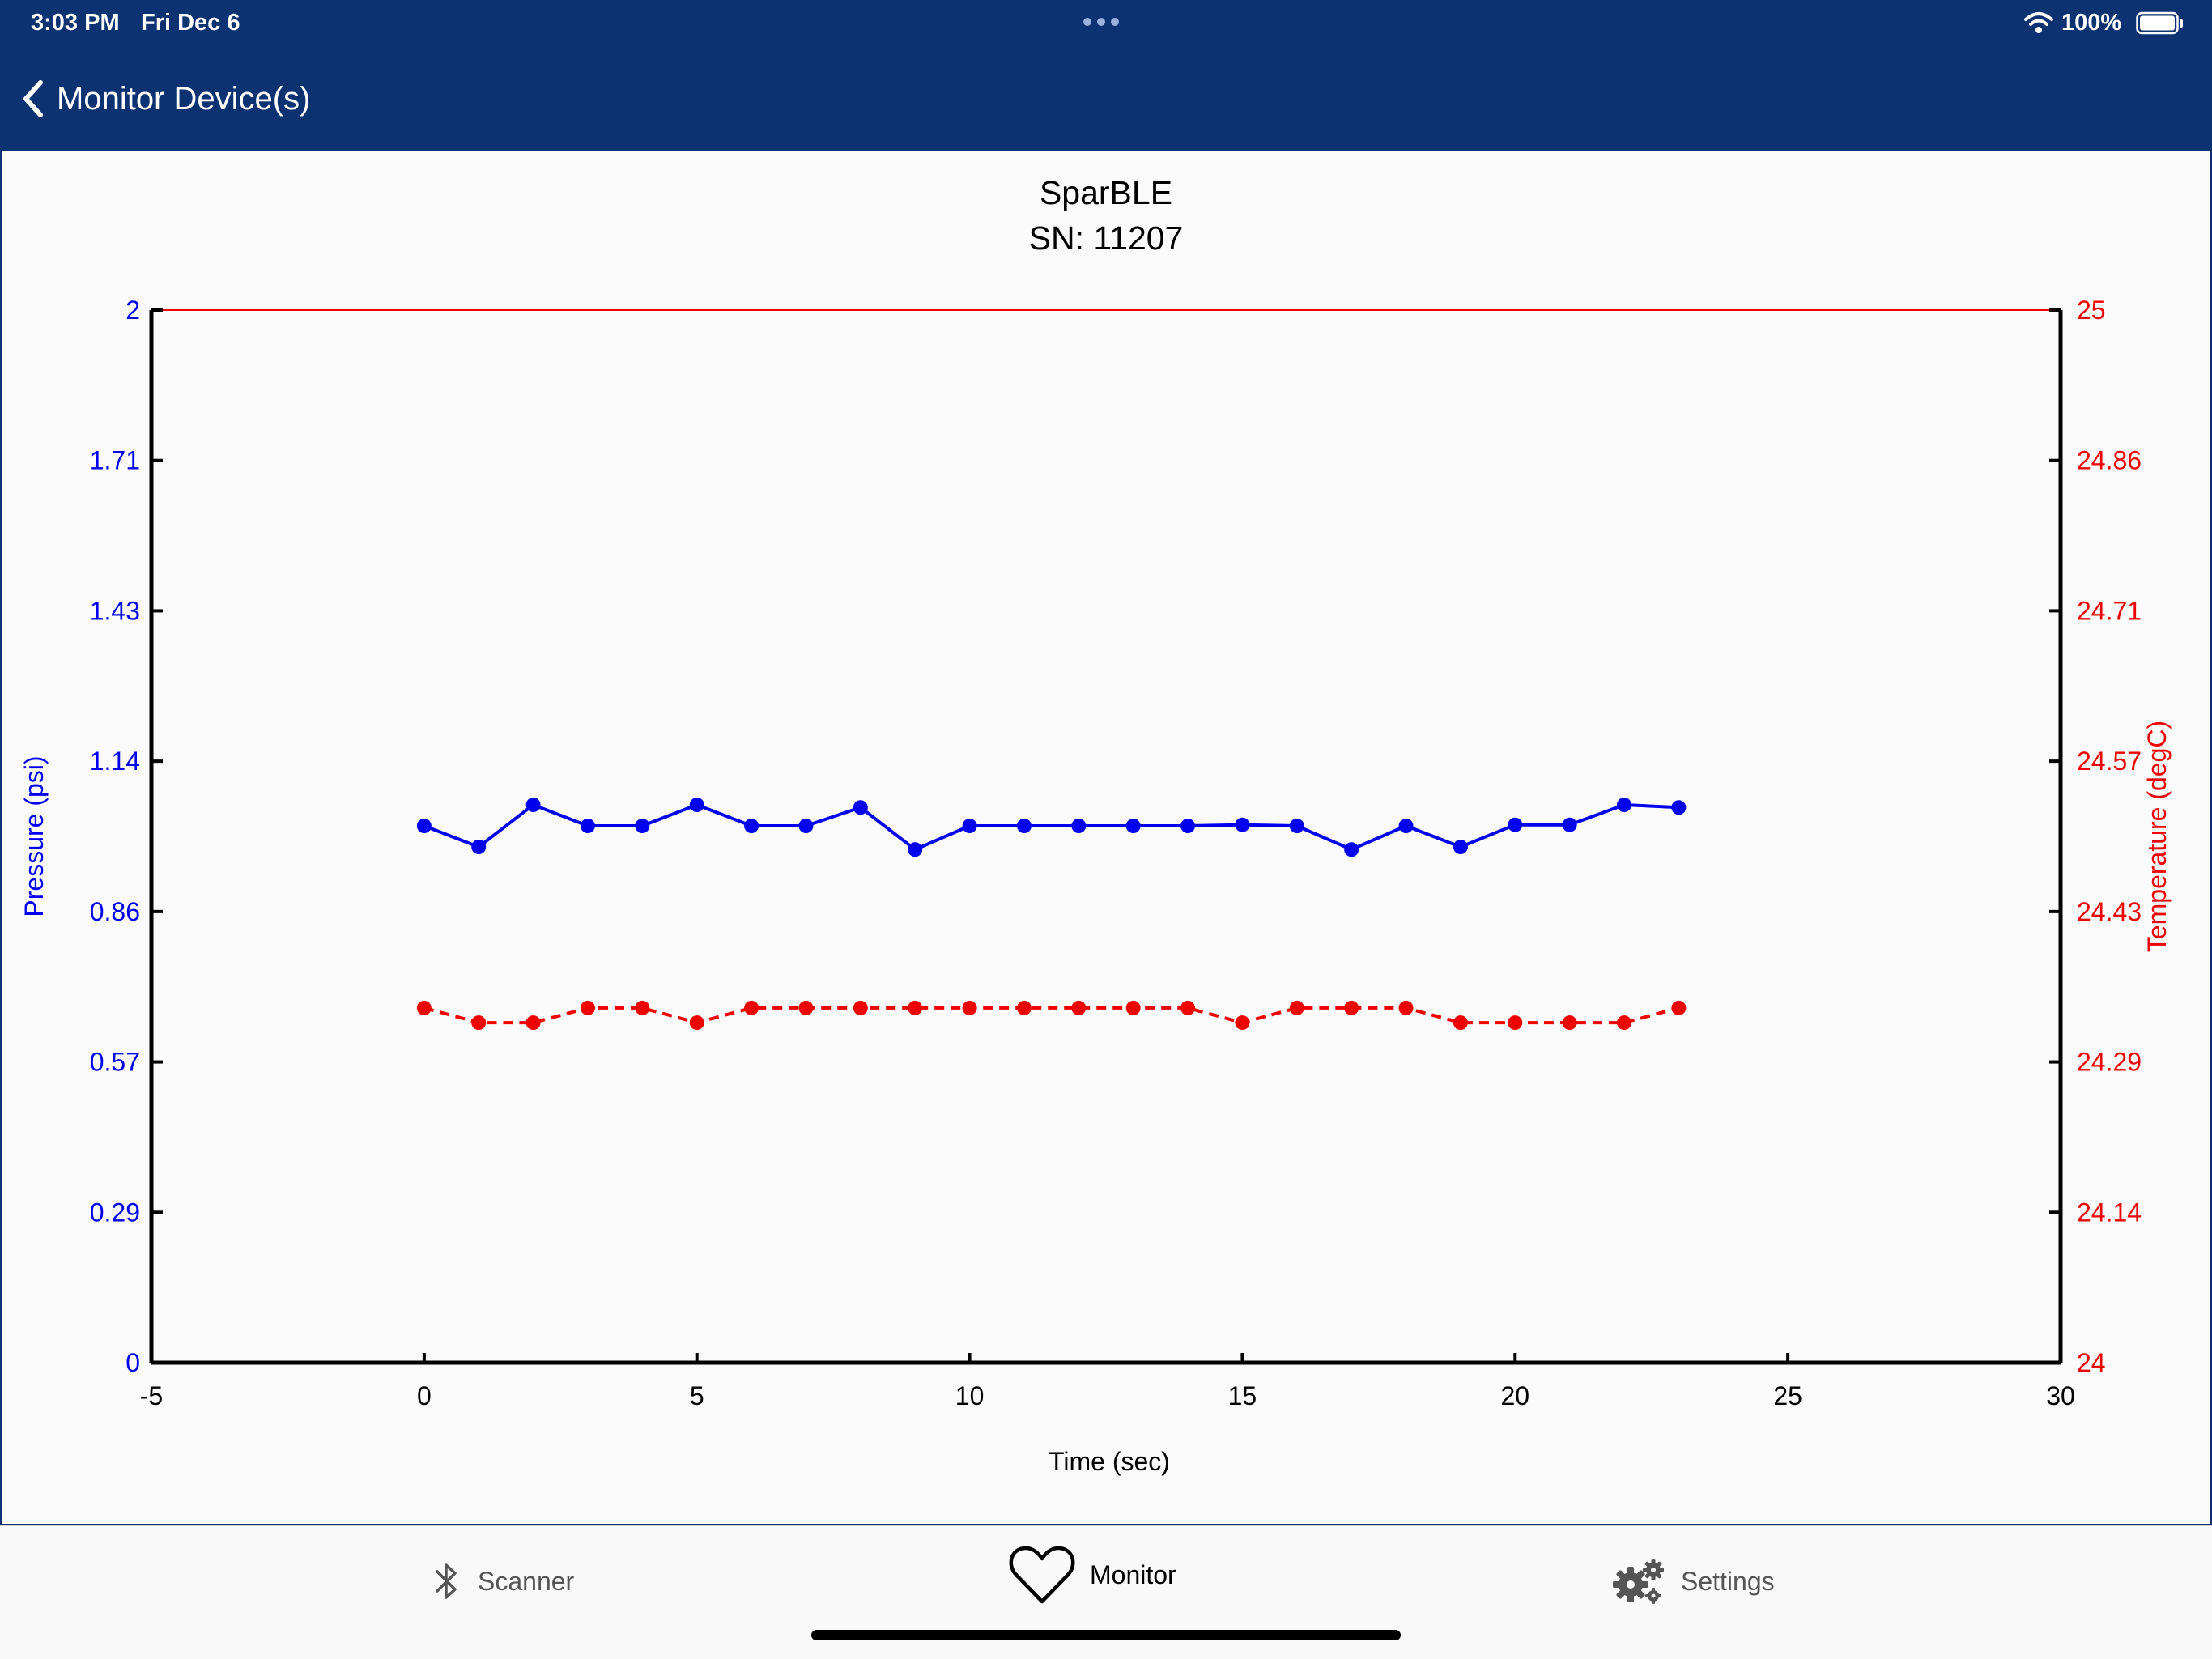  I want to click on right-y-tick-label: 25, so click(2092, 311).